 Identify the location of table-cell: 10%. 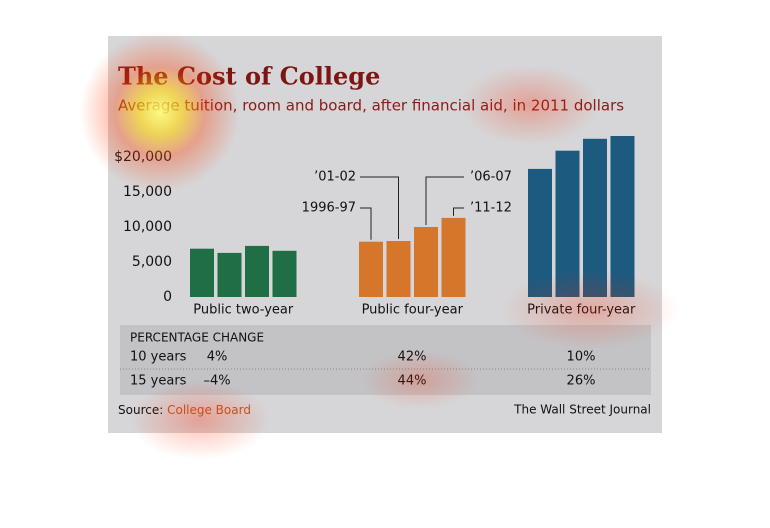
(581, 357).